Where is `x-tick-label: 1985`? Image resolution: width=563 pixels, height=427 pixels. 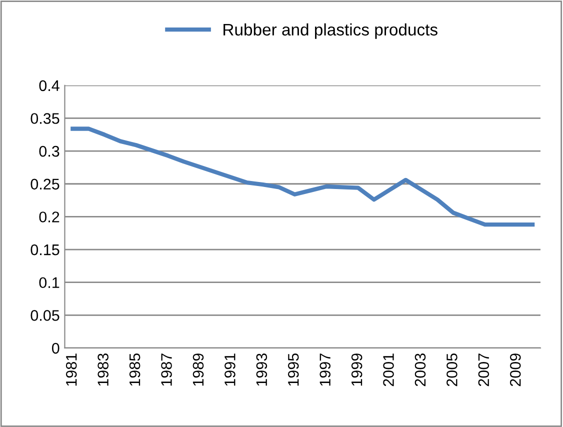
x-tick-label: 1985 is located at coordinates (134, 370).